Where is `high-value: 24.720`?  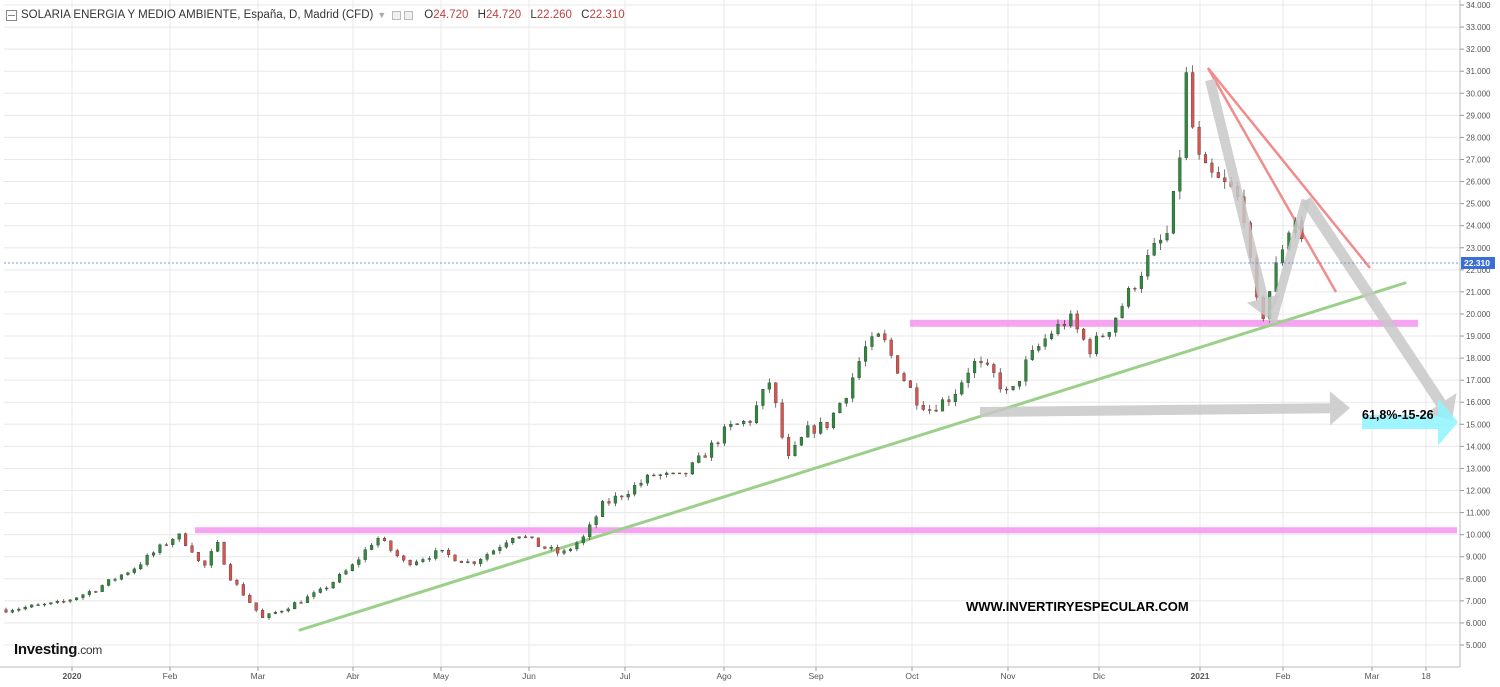 high-value: 24.720 is located at coordinates (503, 15).